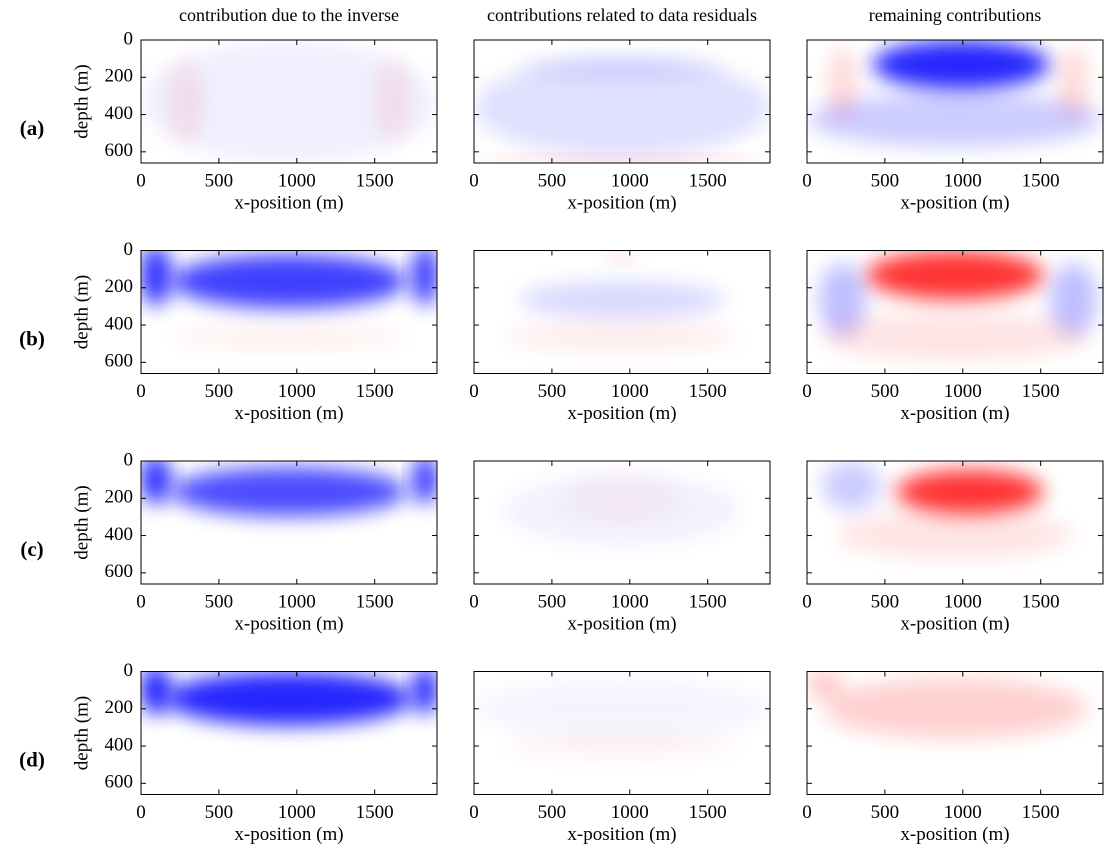 This screenshot has width=1106, height=855. I want to click on panel-label: (a), so click(32, 128).